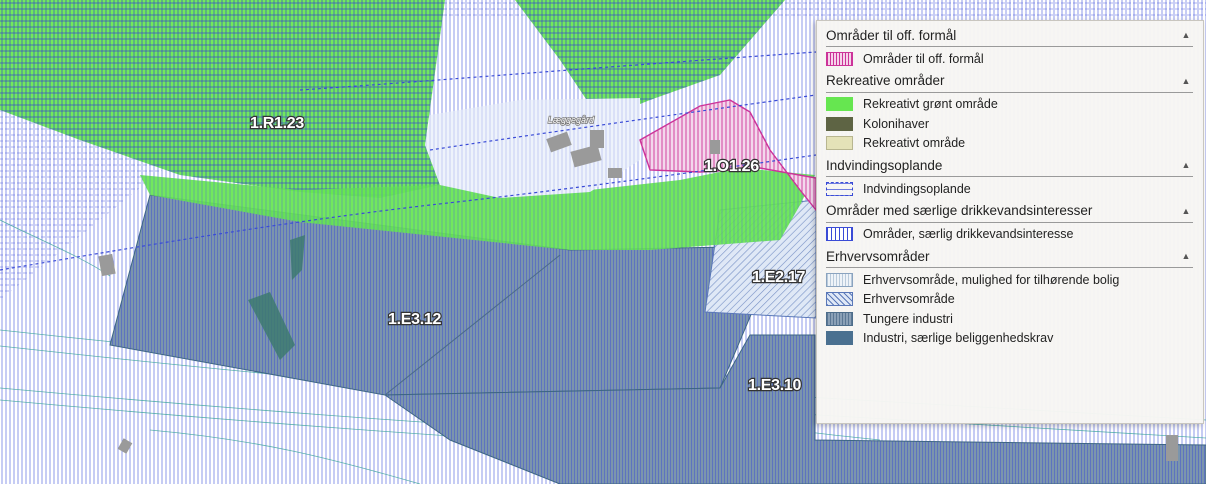  What do you see at coordinates (930, 104) in the screenshot?
I see `legend-item-label: Rekreativt grønt område` at bounding box center [930, 104].